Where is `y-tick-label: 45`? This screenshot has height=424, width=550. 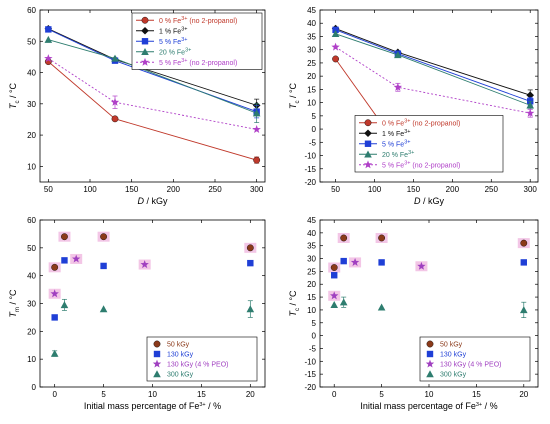
y-tick-label: 45 is located at coordinates (311, 10).